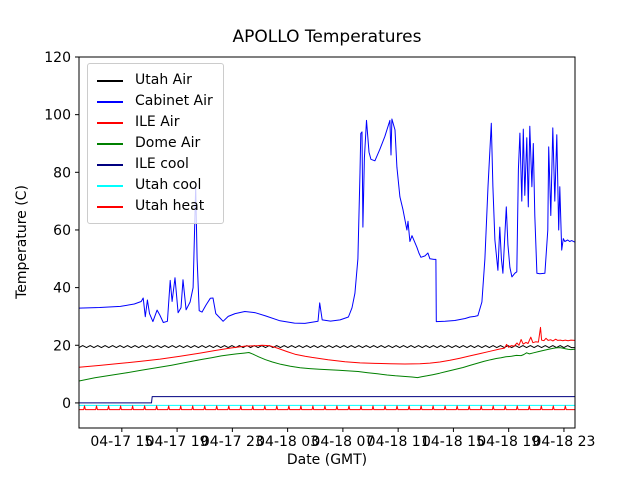 The height and width of the screenshot is (480, 640). What do you see at coordinates (327, 408) in the screenshot?
I see `series-line-utah-heat` at bounding box center [327, 408].